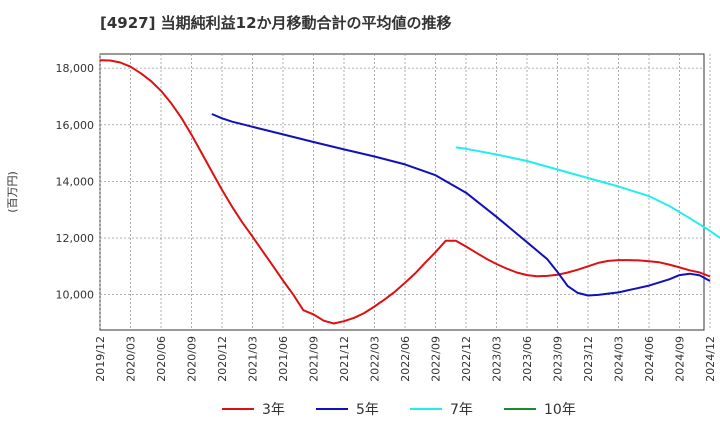 The image size is (720, 440). What do you see at coordinates (75, 68) in the screenshot?
I see `y-tick-label: 18,000` at bounding box center [75, 68].